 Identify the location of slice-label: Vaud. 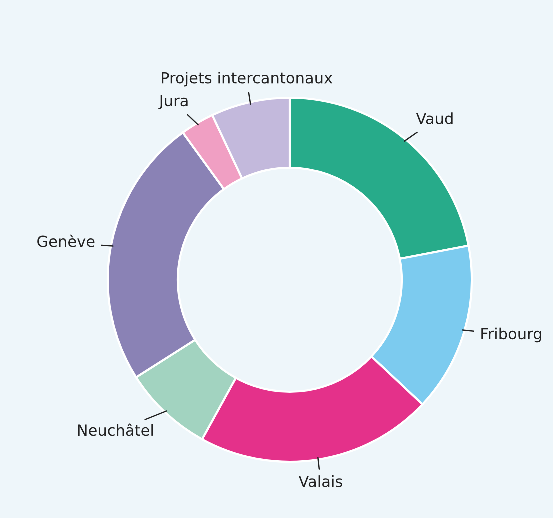
(434, 118).